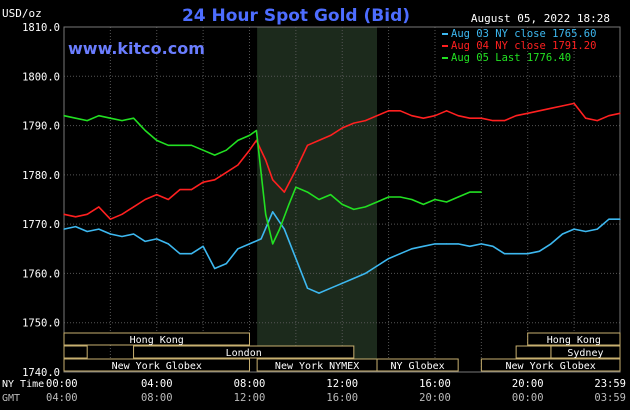 This screenshot has height=410, width=630. Describe the element at coordinates (157, 366) in the screenshot. I see `session-label: New York Globex` at that location.